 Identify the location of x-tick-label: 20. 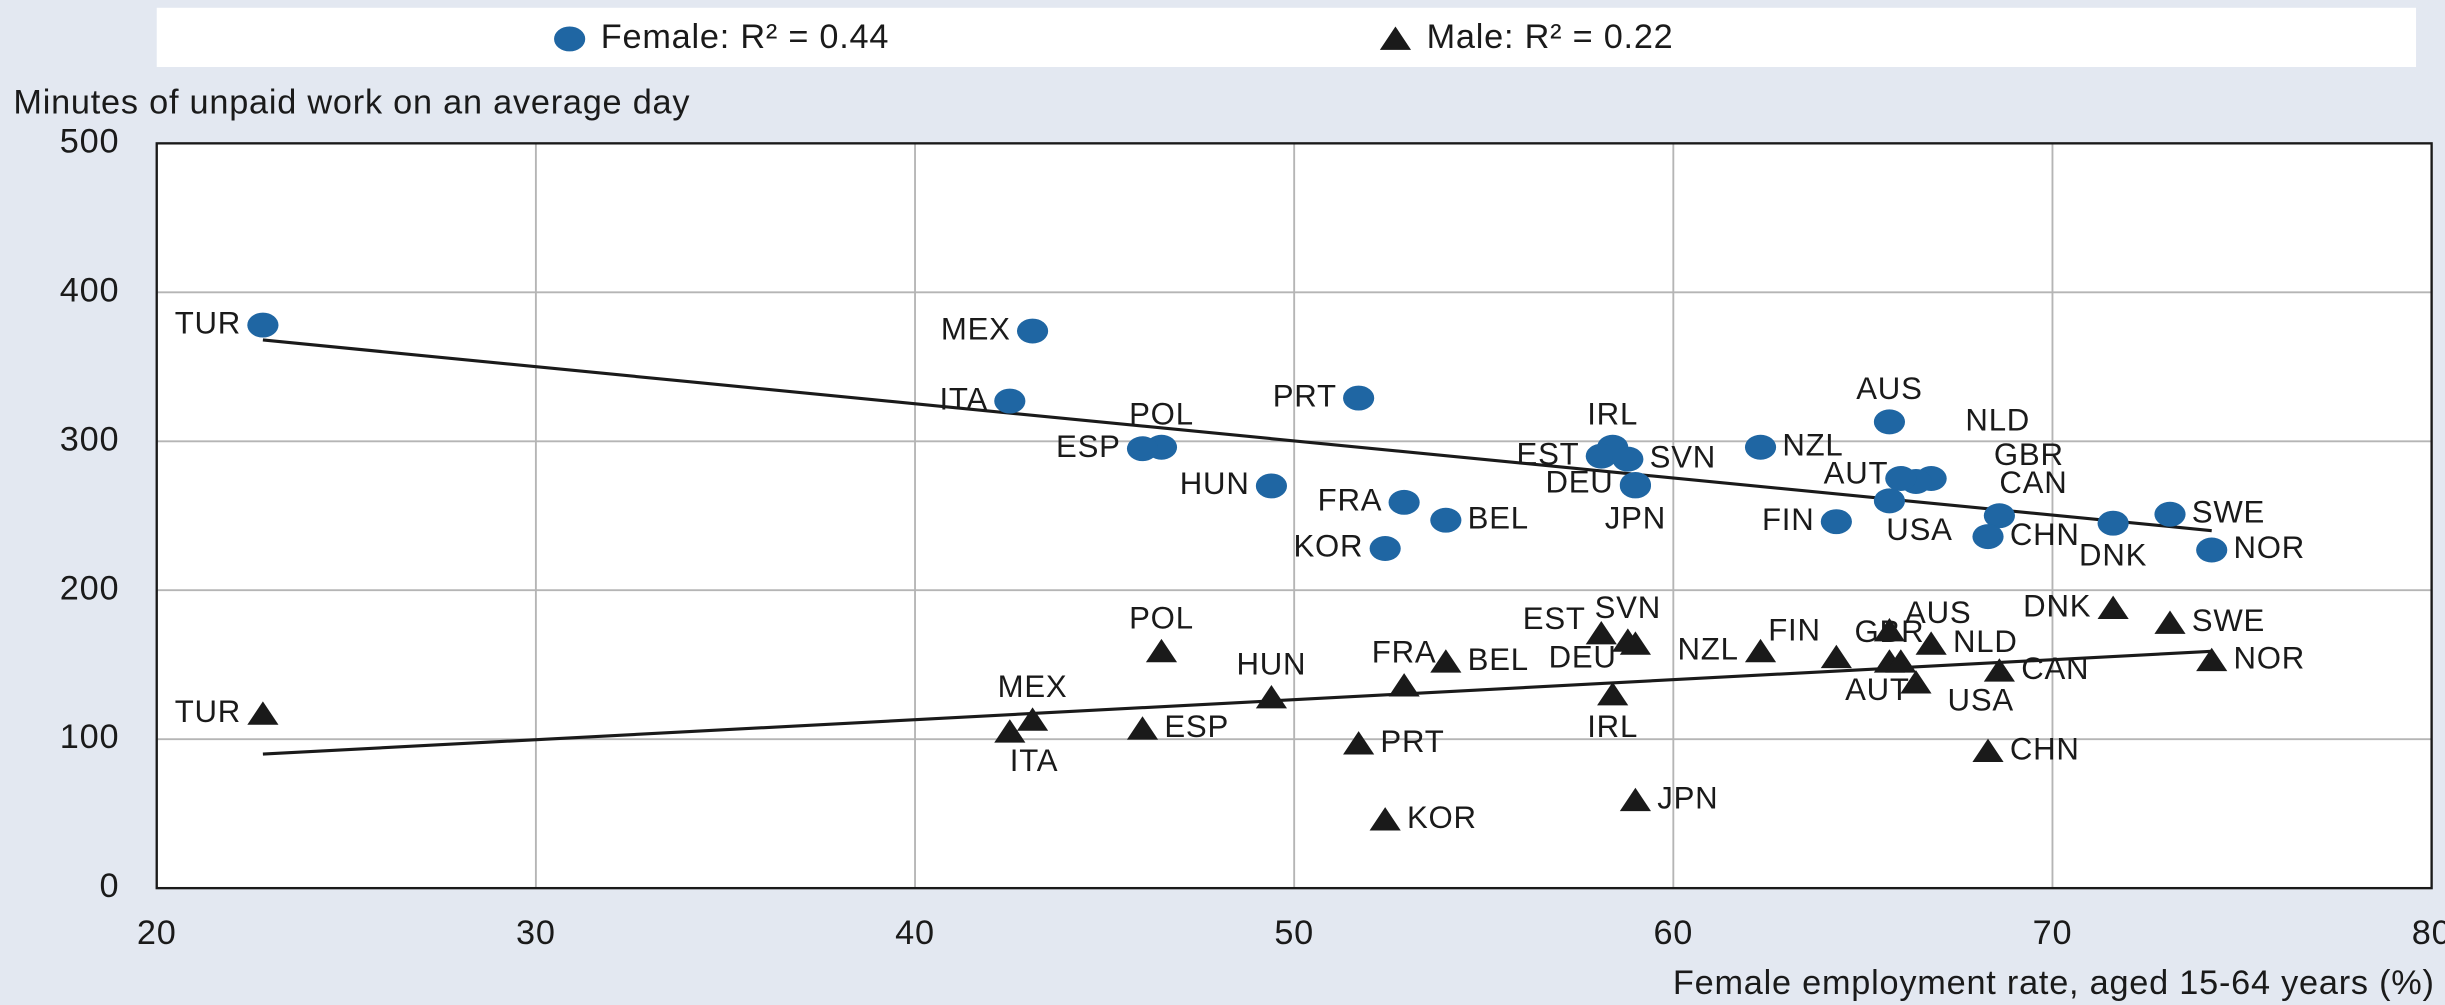
(157, 933).